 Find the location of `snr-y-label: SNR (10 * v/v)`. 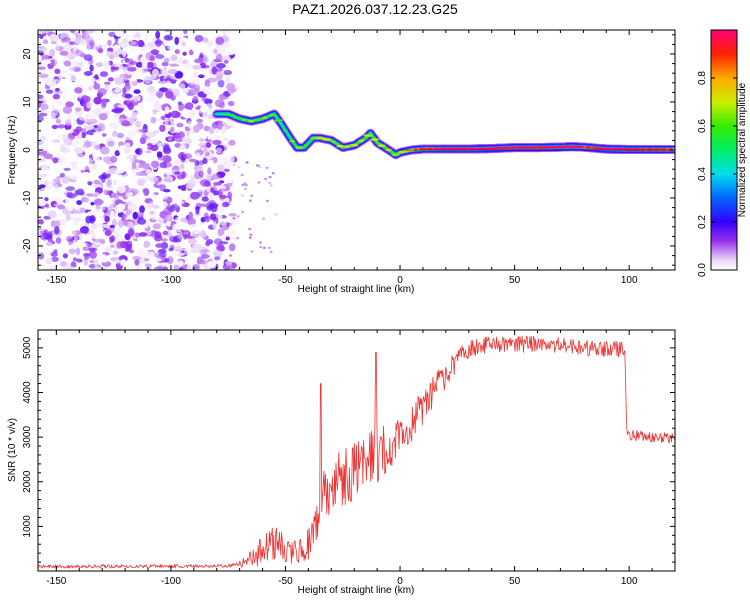

snr-y-label: SNR (10 * v/v) is located at coordinates (12, 450).